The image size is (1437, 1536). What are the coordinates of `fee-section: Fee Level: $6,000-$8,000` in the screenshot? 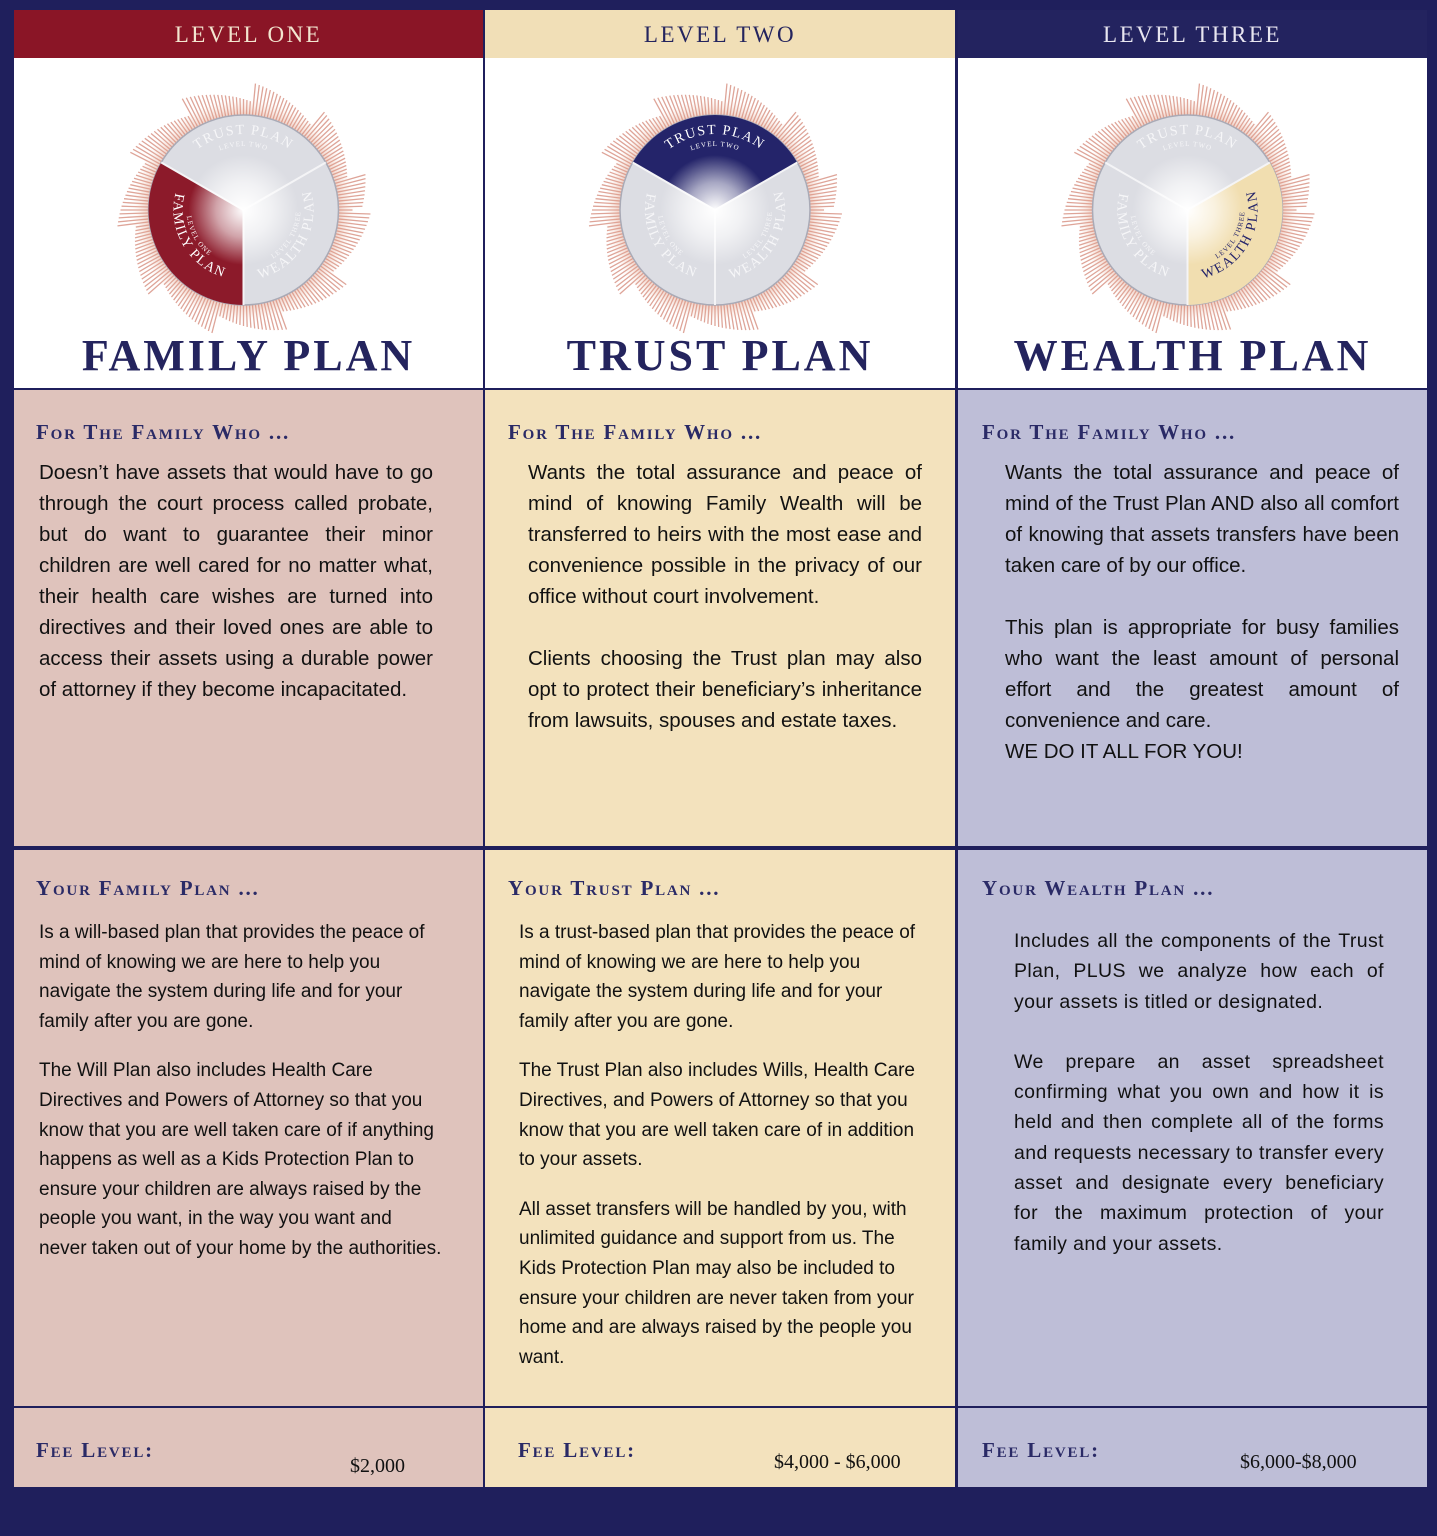 It's located at (1192, 1447).